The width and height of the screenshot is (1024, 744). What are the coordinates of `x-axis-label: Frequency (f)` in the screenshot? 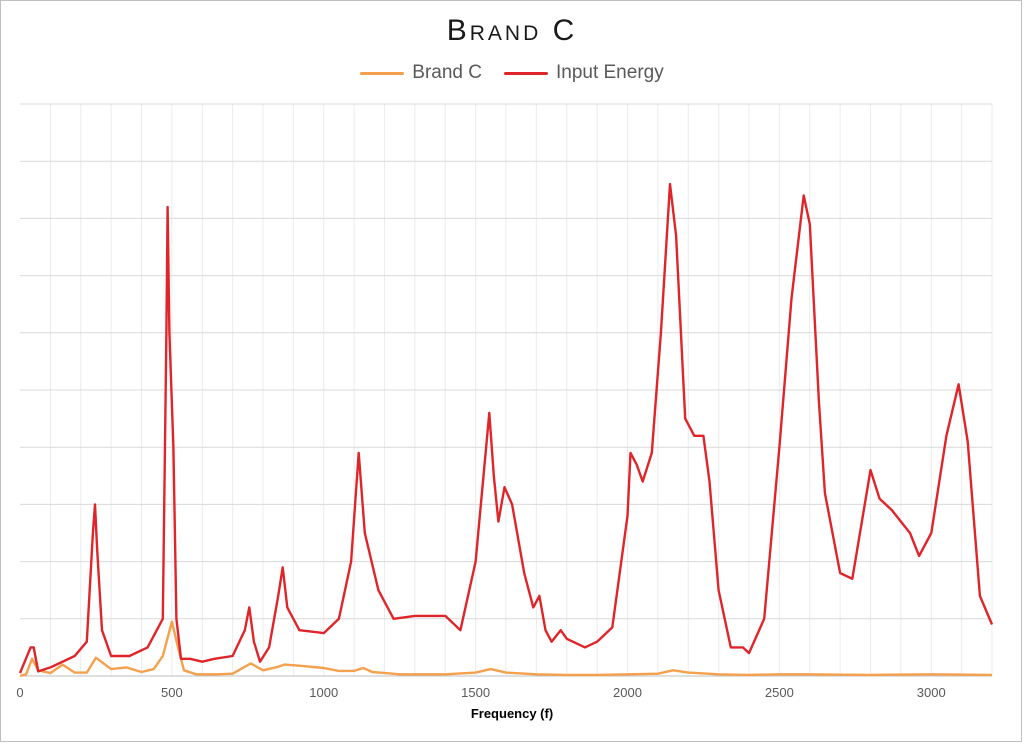 It's located at (512, 713).